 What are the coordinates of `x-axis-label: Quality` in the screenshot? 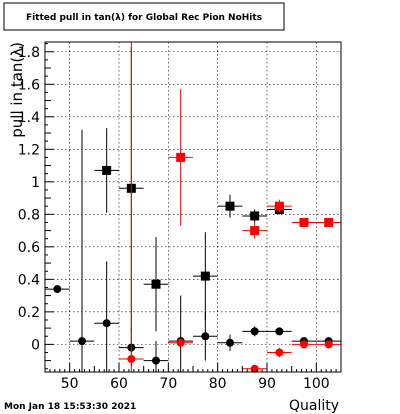 It's located at (314, 406).